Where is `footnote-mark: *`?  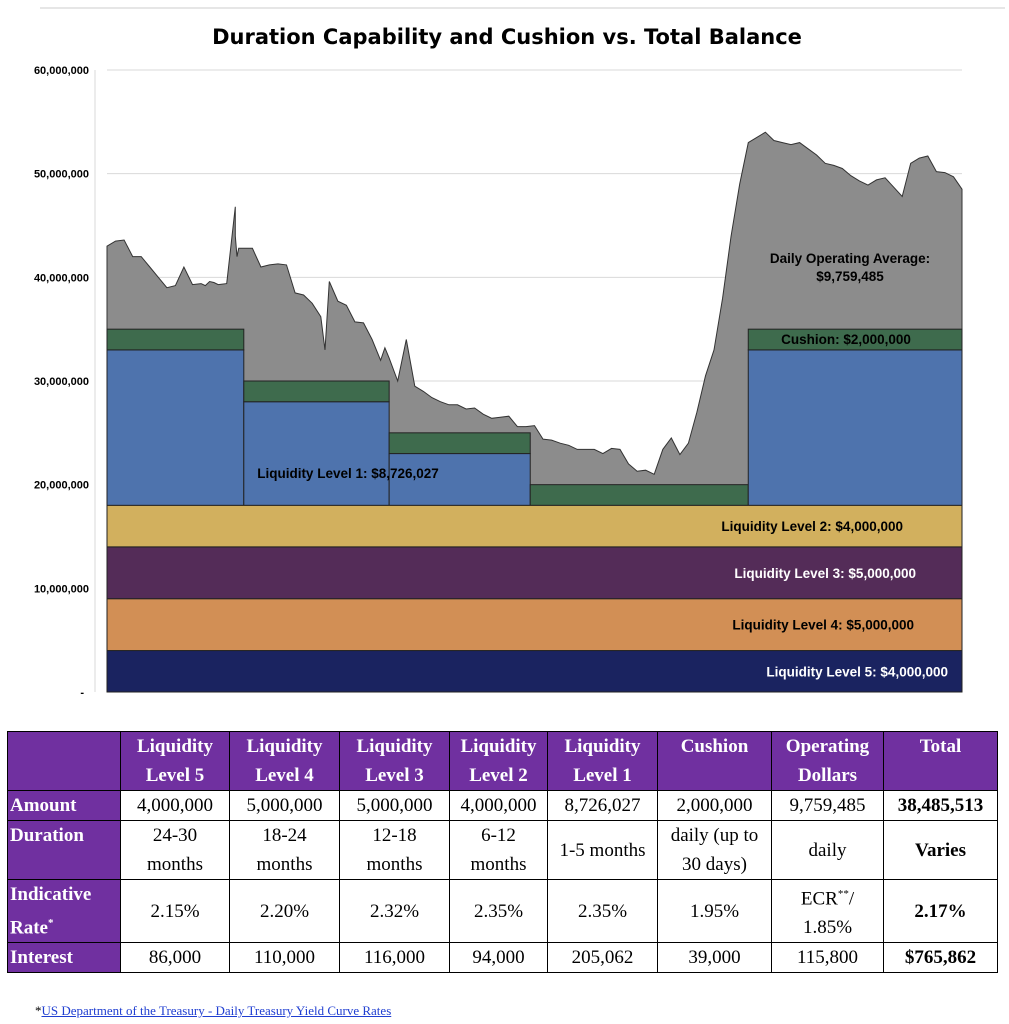 footnote-mark: * is located at coordinates (38, 1010).